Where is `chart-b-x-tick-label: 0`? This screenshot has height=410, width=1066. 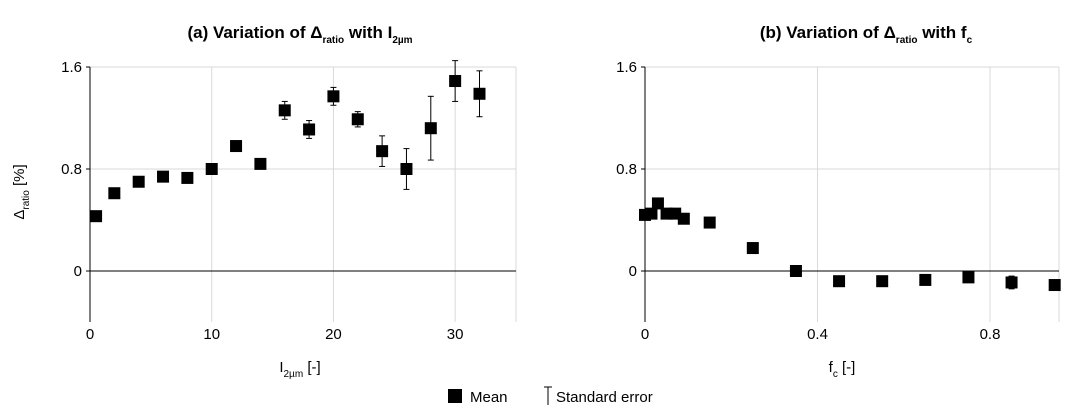 chart-b-x-tick-label: 0 is located at coordinates (645, 334).